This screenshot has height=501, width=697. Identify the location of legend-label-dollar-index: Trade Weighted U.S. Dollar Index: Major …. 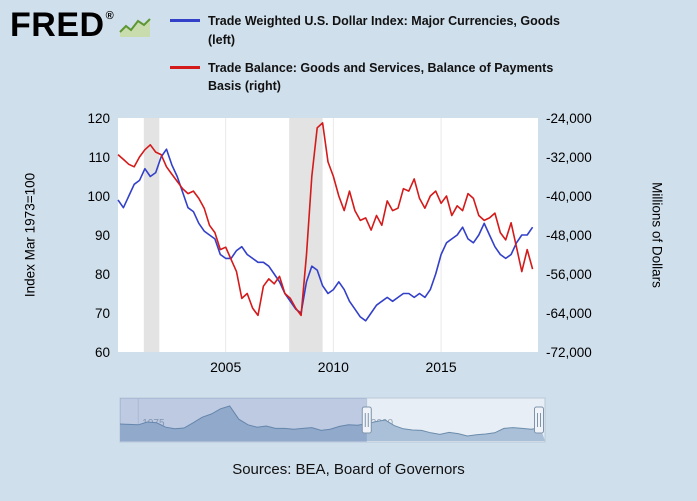
(384, 30).